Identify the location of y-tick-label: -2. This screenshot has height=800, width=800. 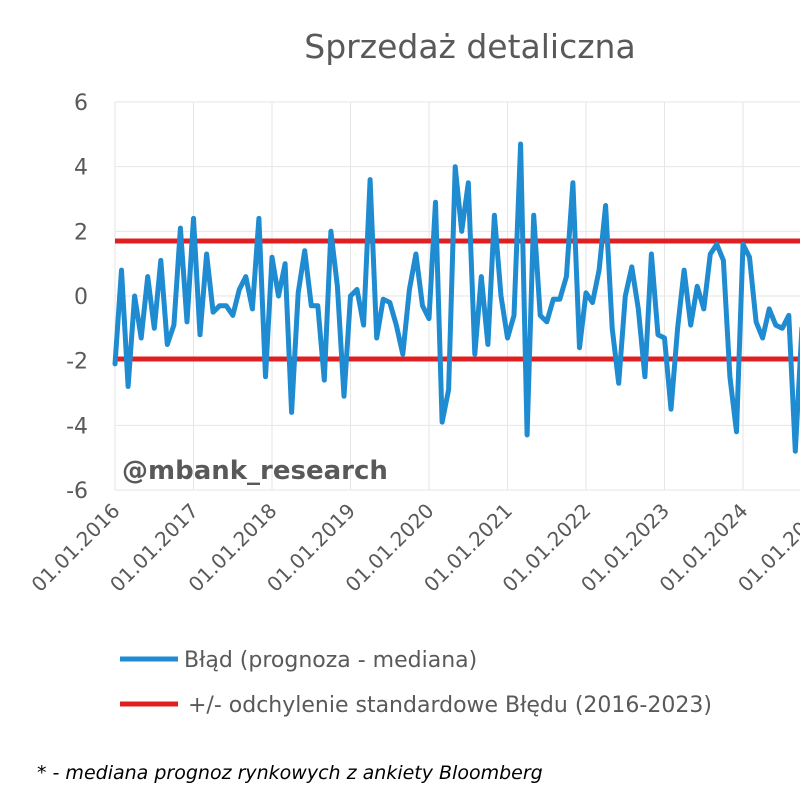
(77, 362).